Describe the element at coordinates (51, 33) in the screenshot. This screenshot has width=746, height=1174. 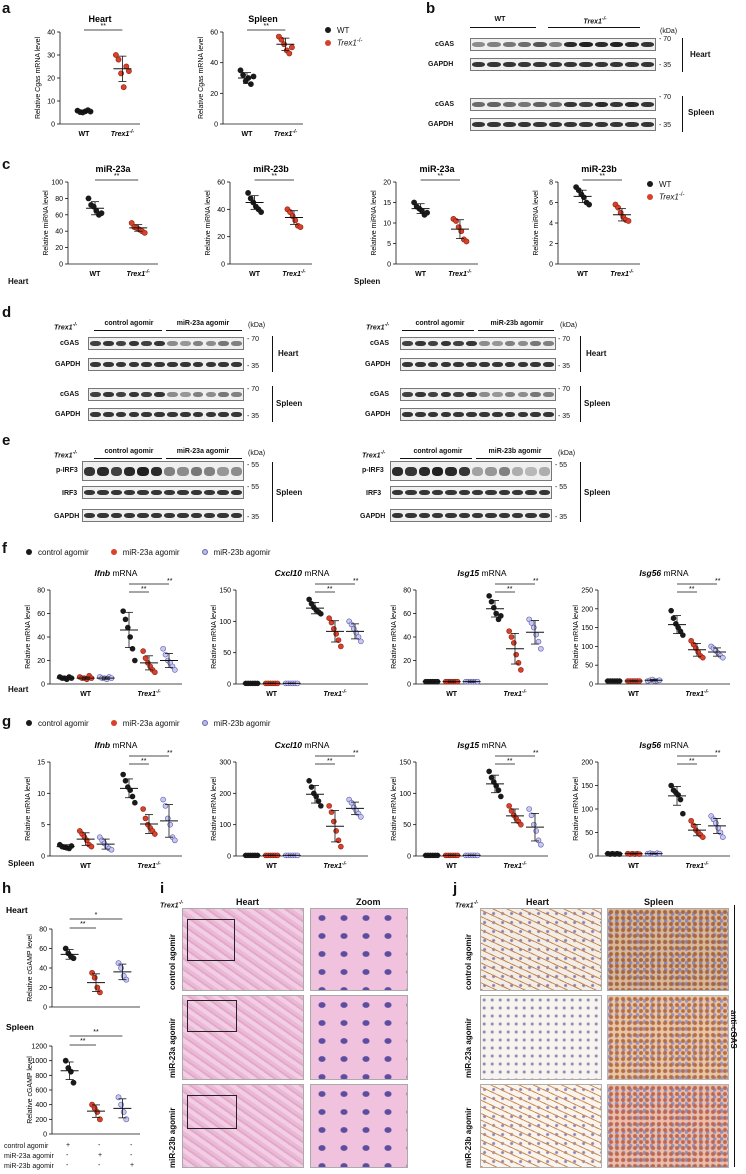
I see `a-heart-ytick-label-4: 40` at that location.